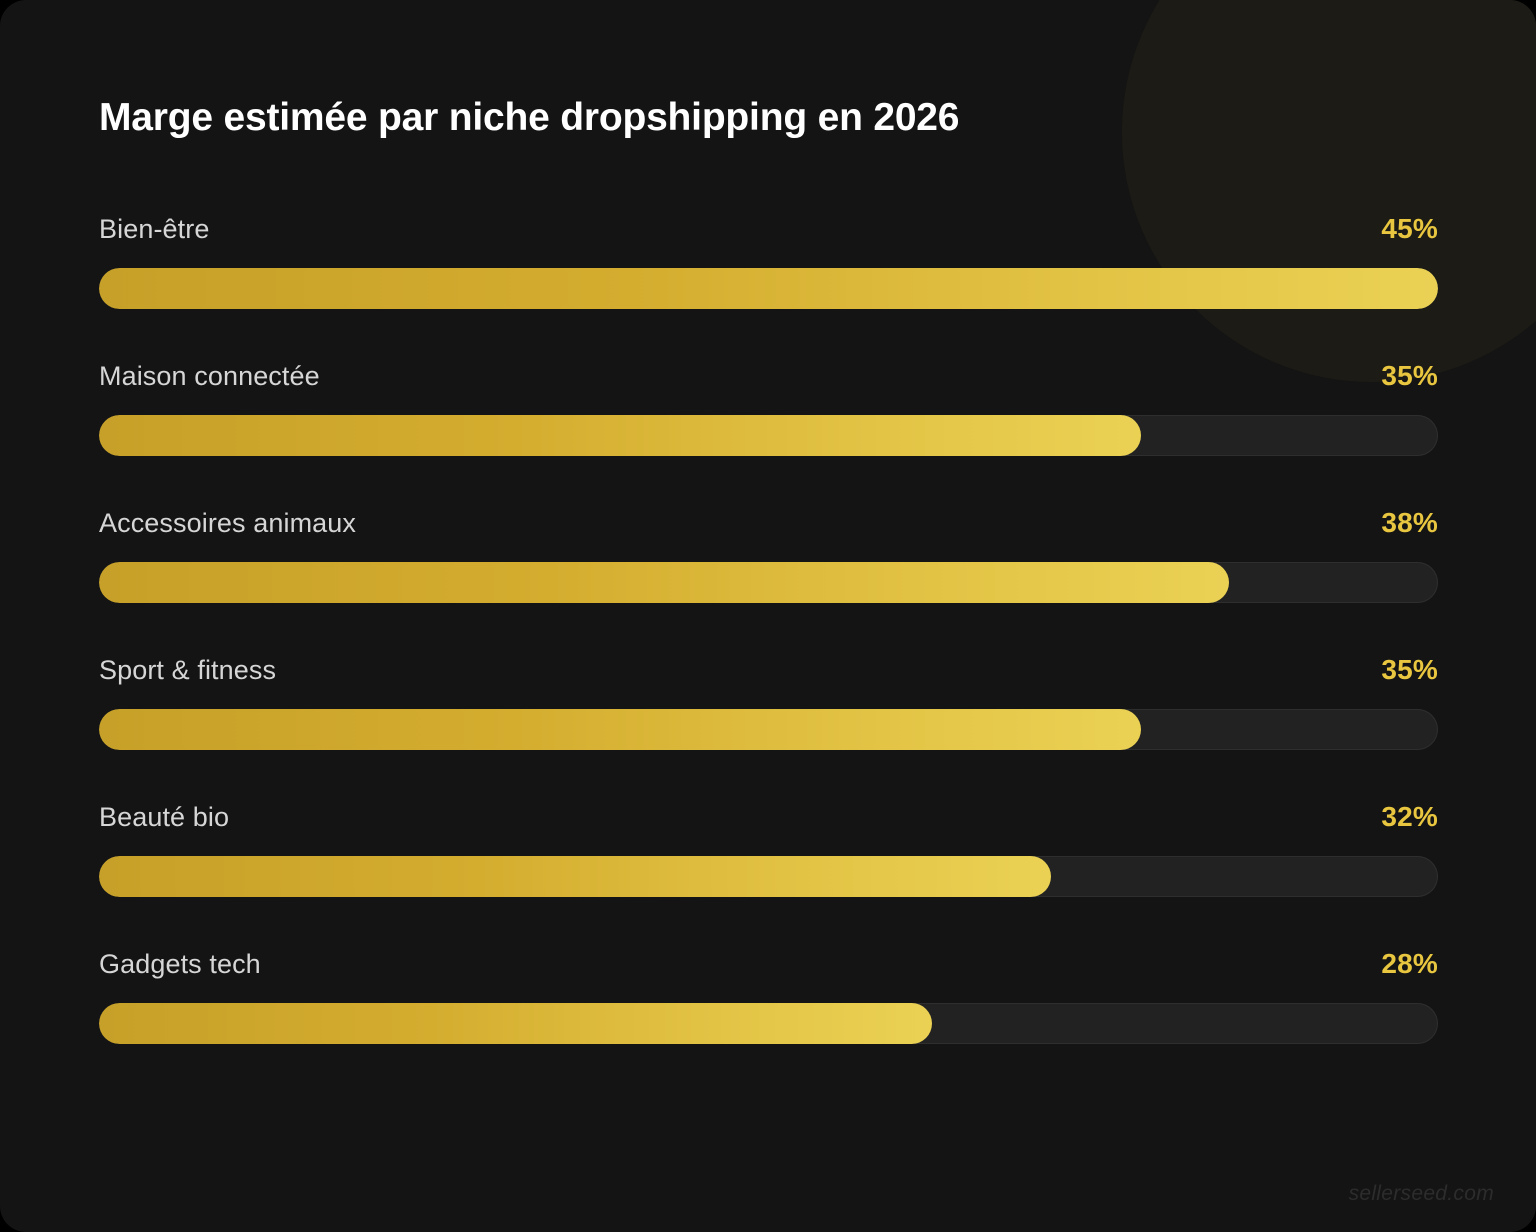 This screenshot has width=1536, height=1232. What do you see at coordinates (1409, 522) in the screenshot?
I see `bar-value: 38%` at bounding box center [1409, 522].